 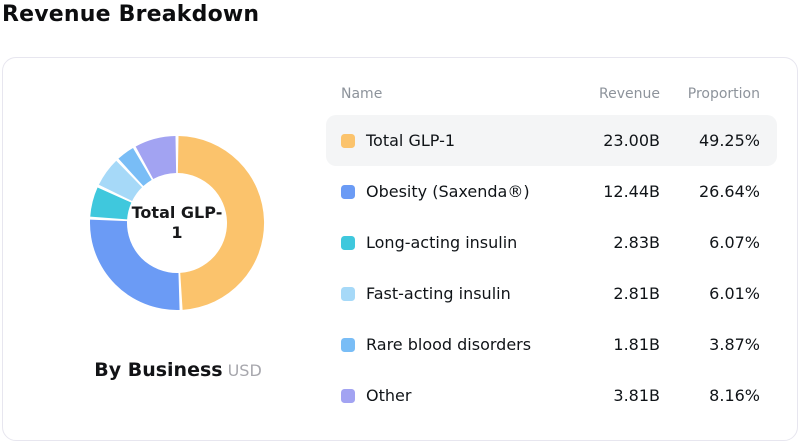 What do you see at coordinates (734, 344) in the screenshot?
I see `row-proportion: 3.87%` at bounding box center [734, 344].